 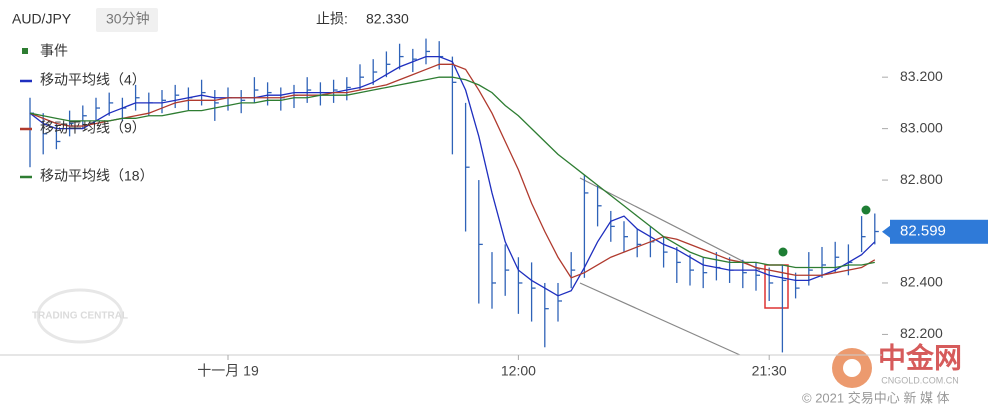 I want to click on y-tick-label: 82.800, so click(x=921, y=179).